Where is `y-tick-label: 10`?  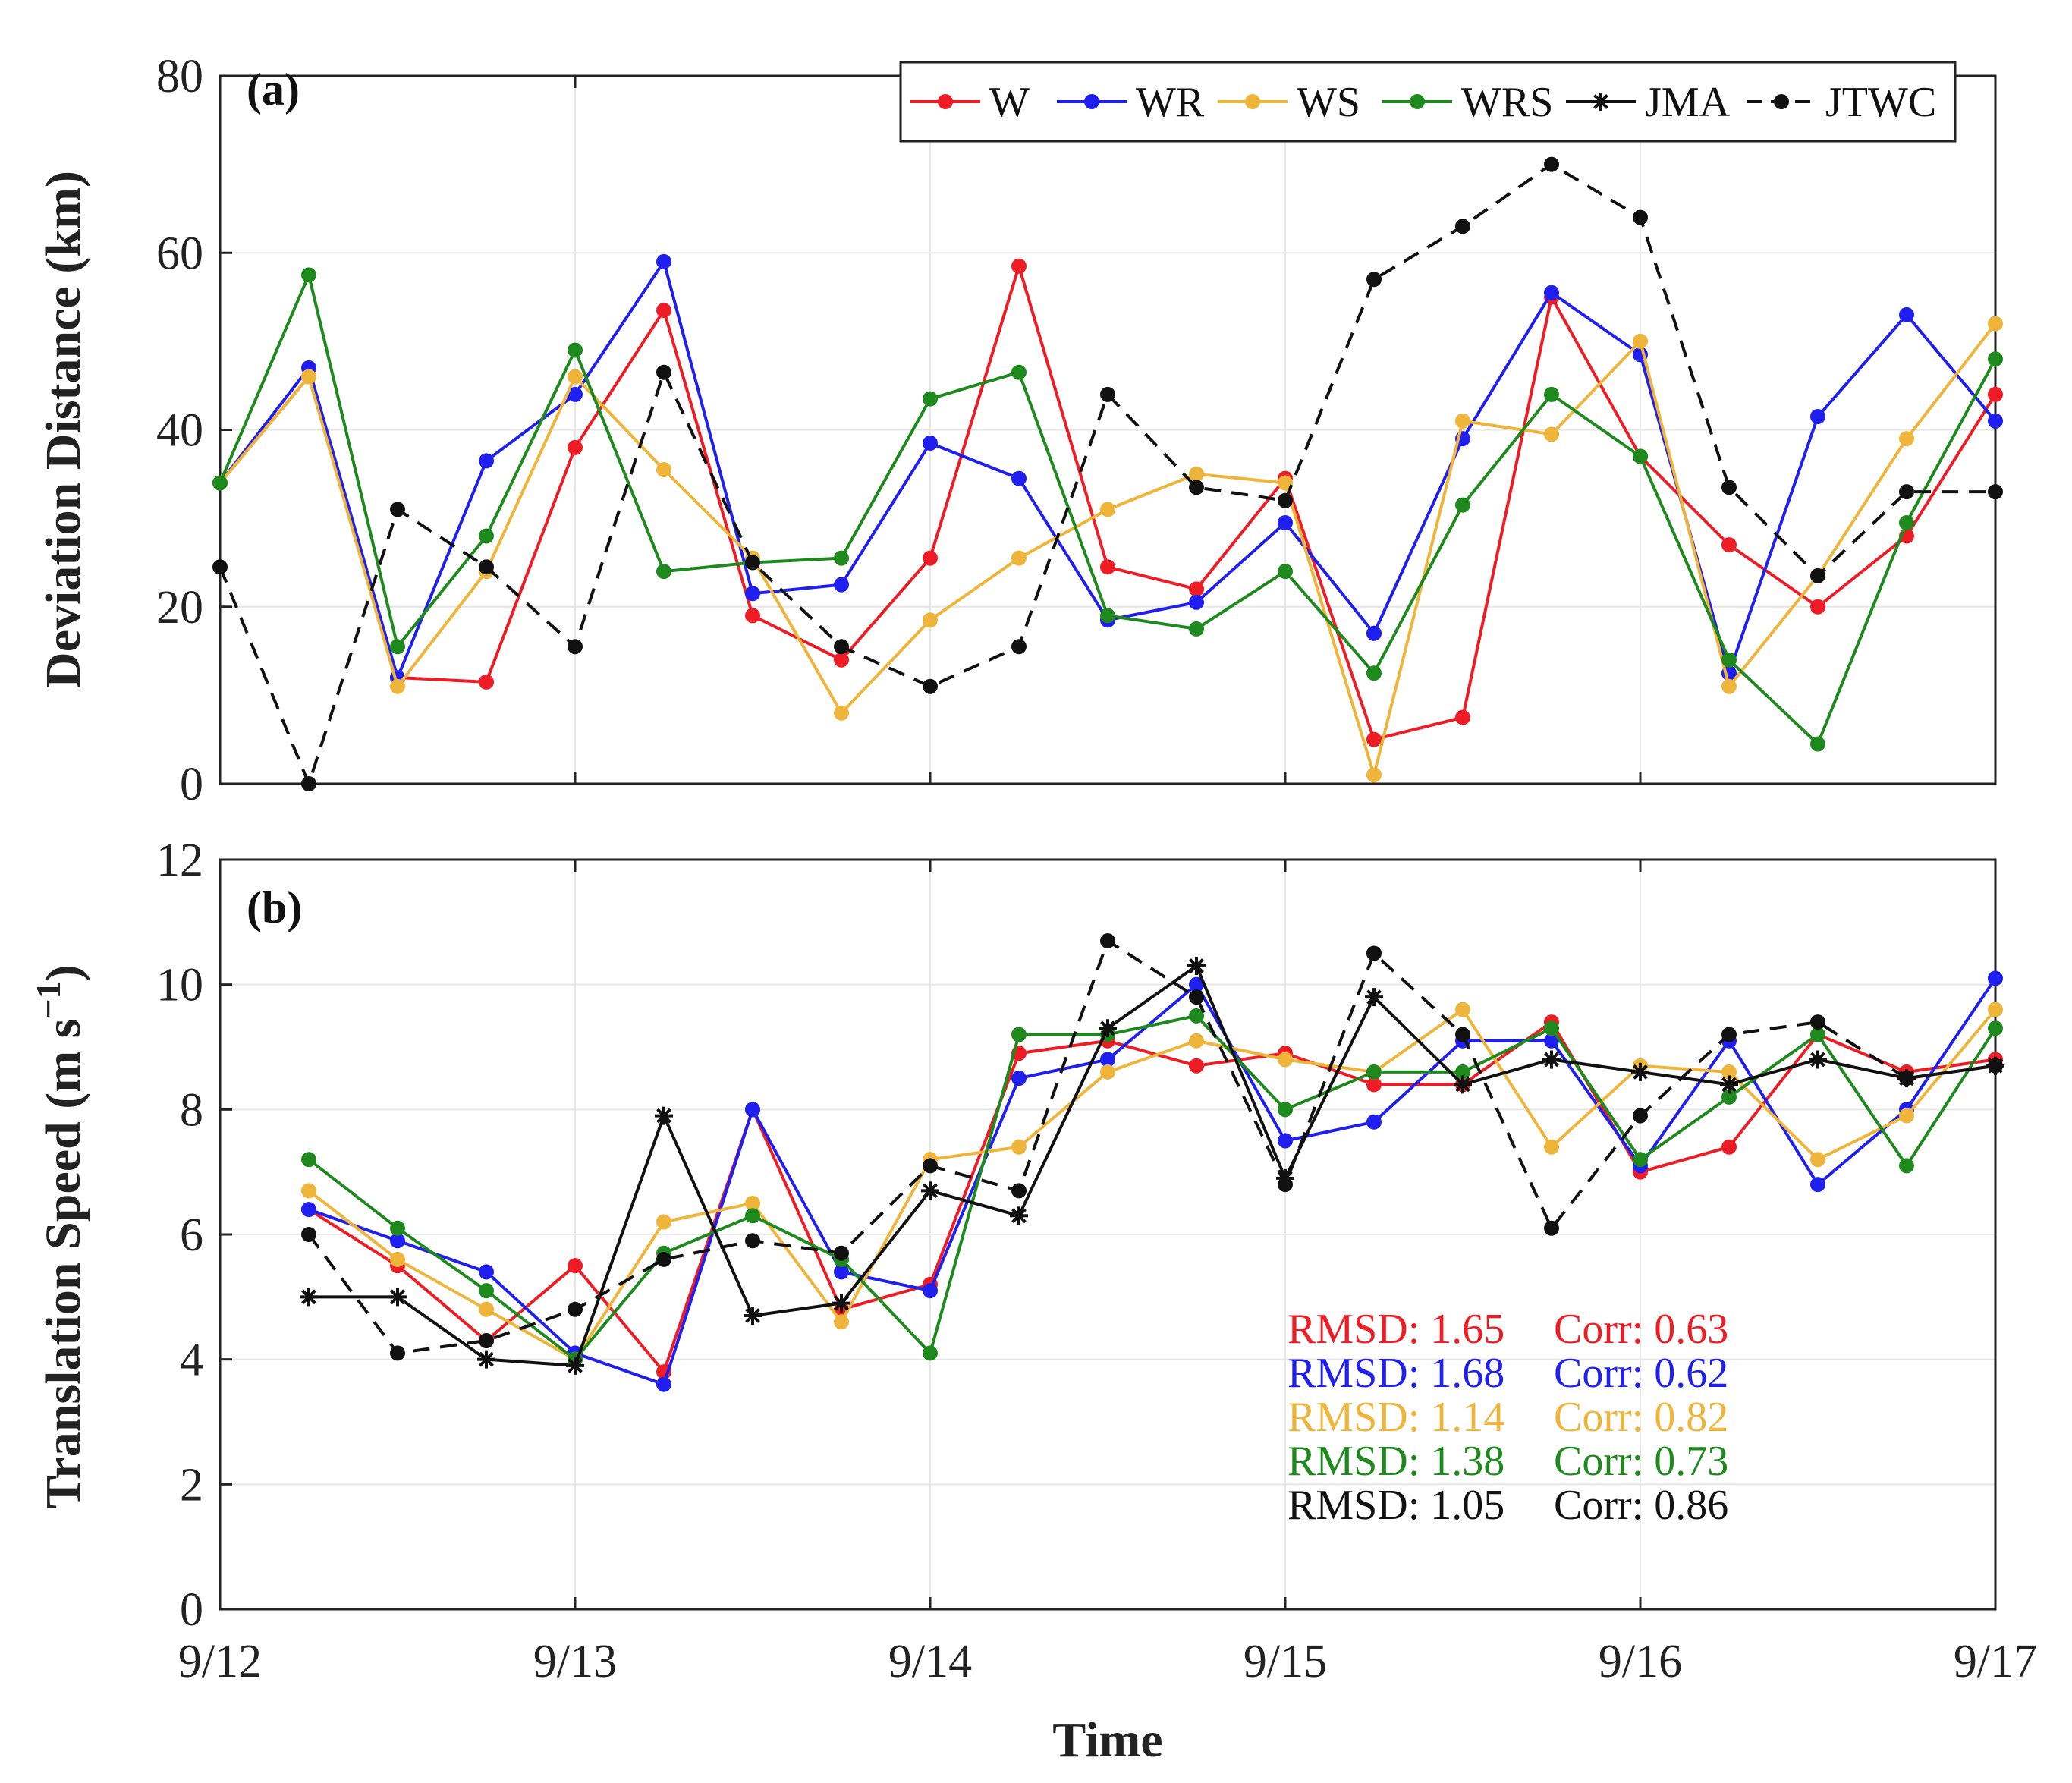
y-tick-label: 10 is located at coordinates (179, 985).